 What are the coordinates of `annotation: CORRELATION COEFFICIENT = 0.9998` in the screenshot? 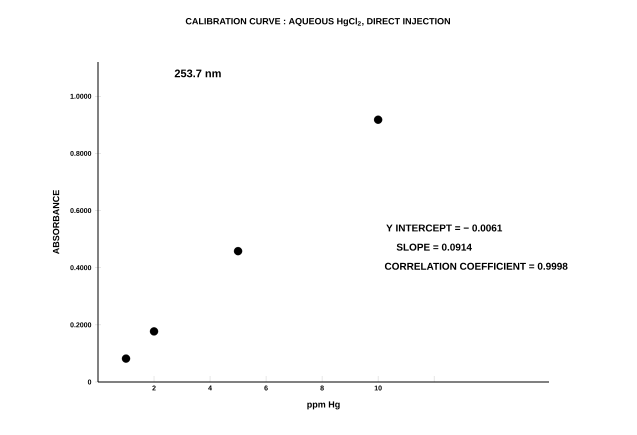 It's located at (476, 266).